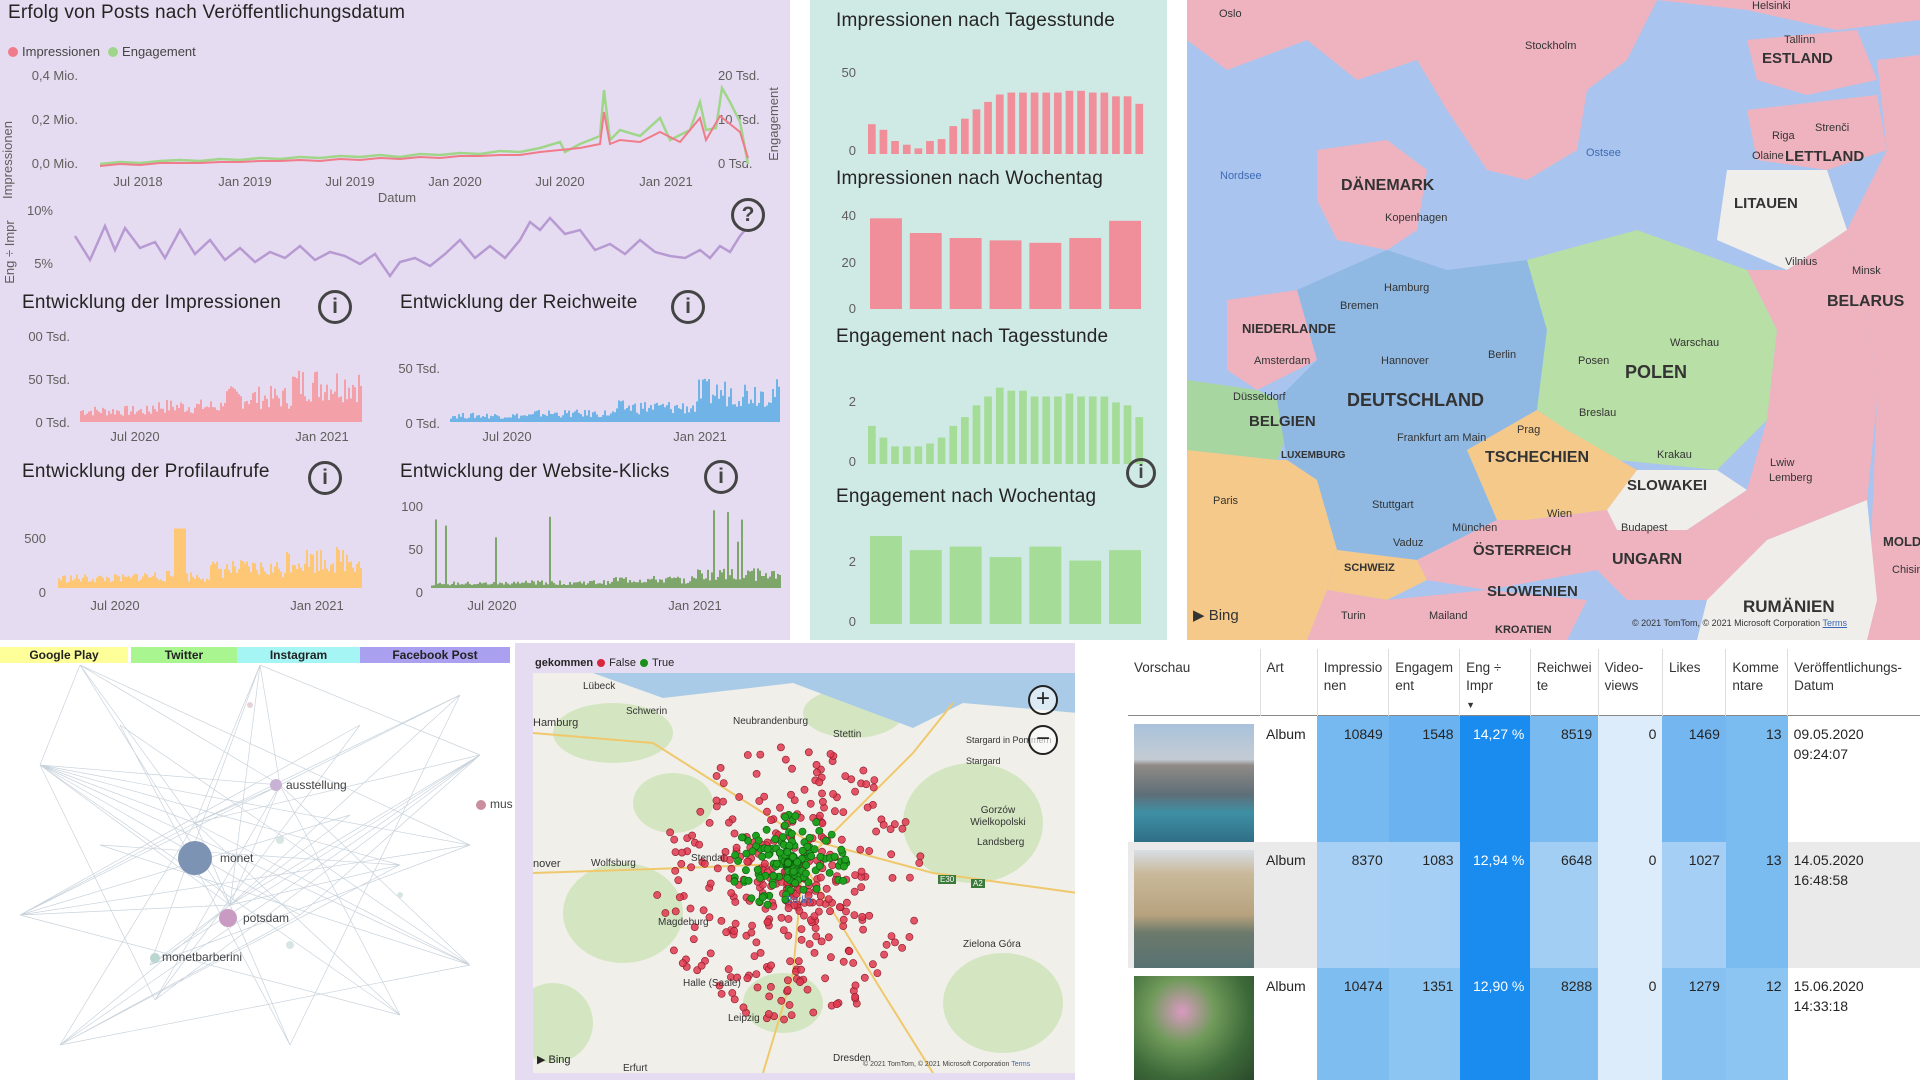  What do you see at coordinates (1353, 682) in the screenshot?
I see `col-header: Impressio nen` at bounding box center [1353, 682].